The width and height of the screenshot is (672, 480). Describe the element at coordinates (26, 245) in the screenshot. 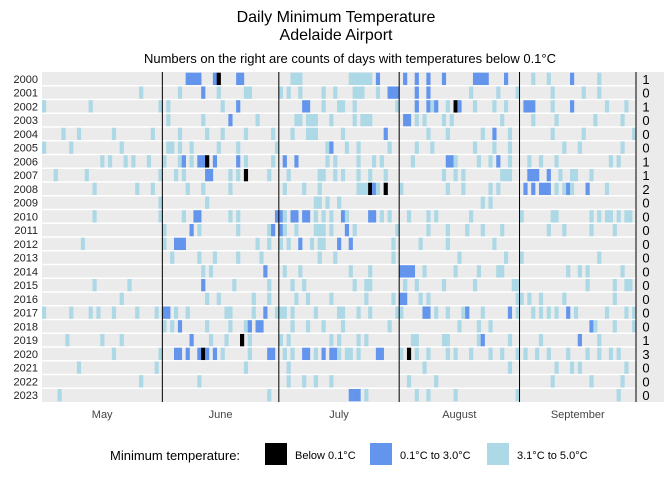

I see `year-label: 2012` at that location.